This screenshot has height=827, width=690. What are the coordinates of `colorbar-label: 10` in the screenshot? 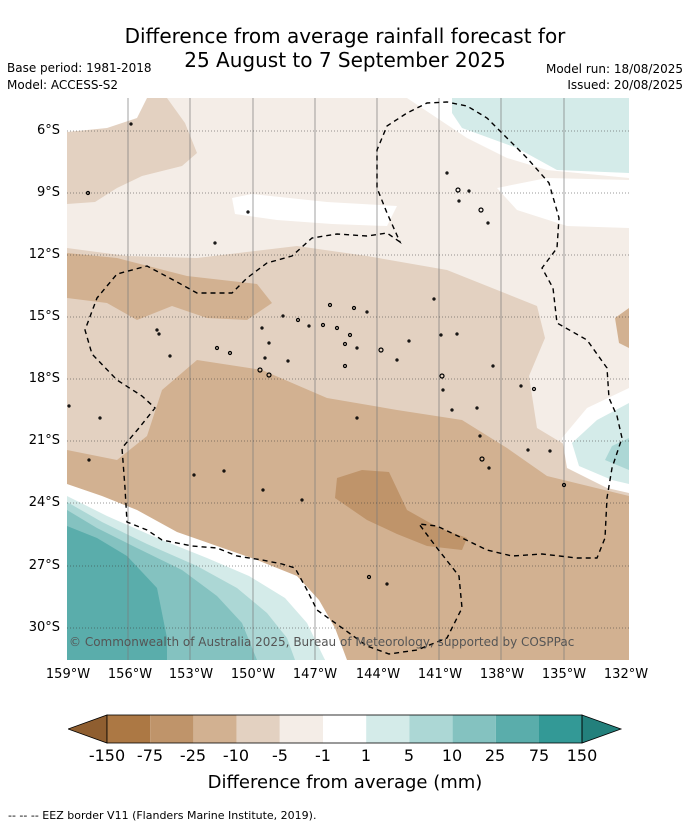 It's located at (452, 755).